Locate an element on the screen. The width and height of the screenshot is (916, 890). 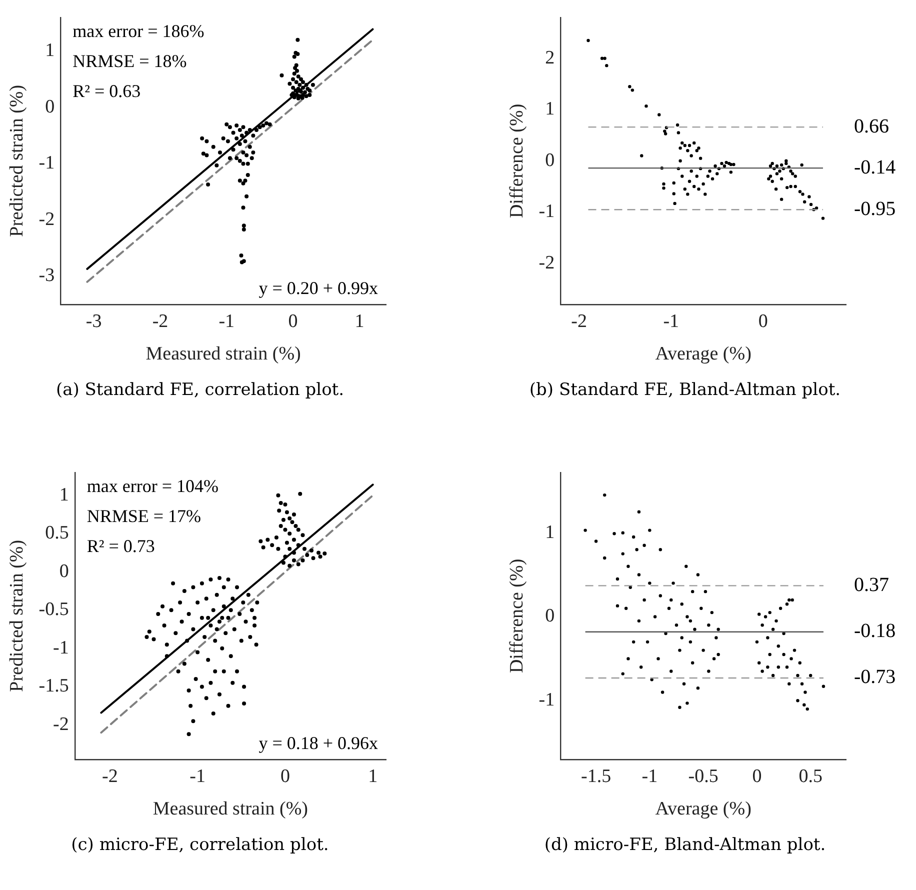
x-tick-label: 0.5 is located at coordinates (810, 776).